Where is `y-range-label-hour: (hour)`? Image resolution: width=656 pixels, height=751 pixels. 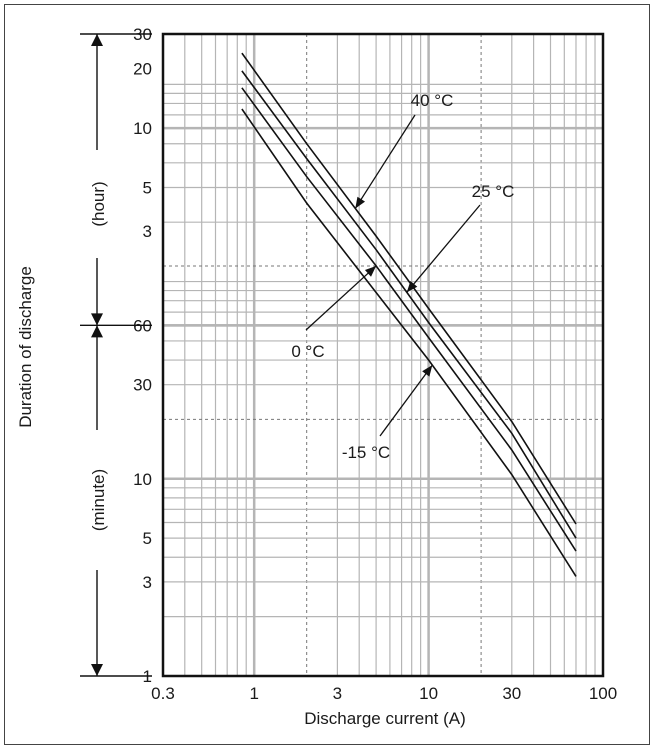 y-range-label-hour: (hour) is located at coordinates (98, 203).